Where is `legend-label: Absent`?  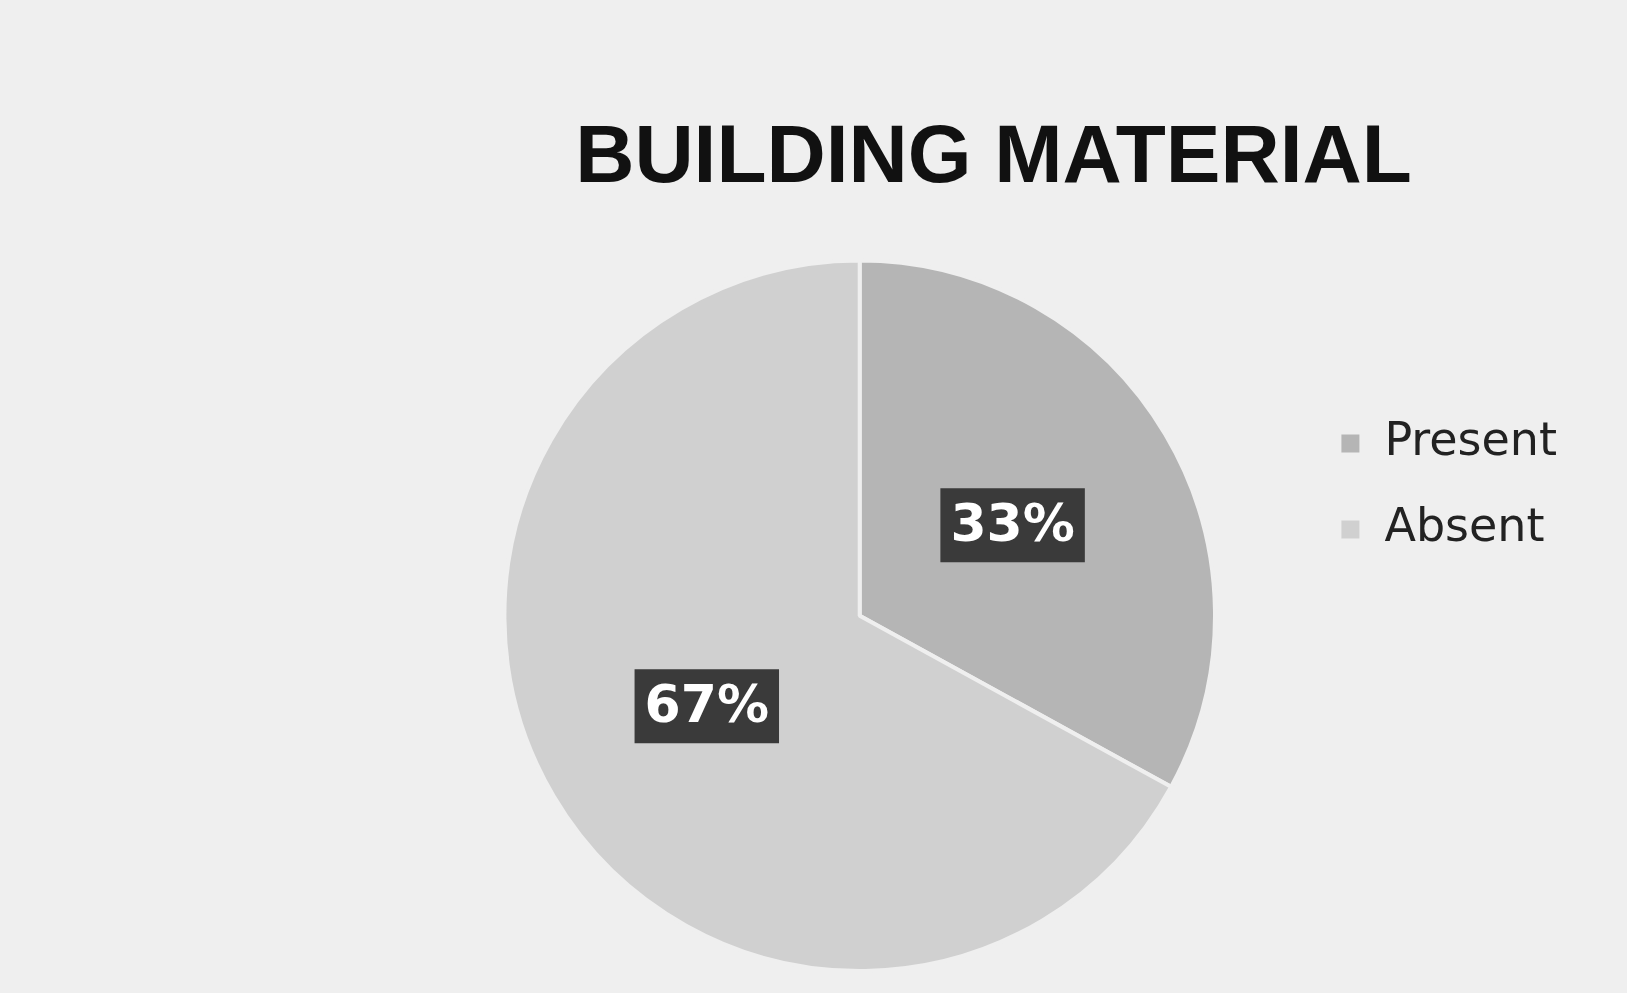
legend-label: Absent is located at coordinates (1464, 525).